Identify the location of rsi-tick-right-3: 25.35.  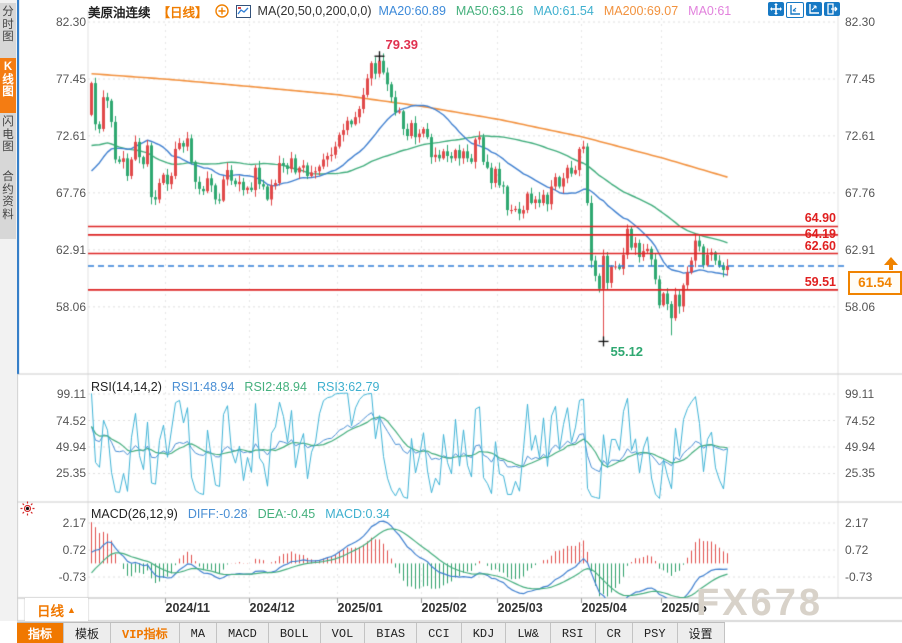
(860, 473).